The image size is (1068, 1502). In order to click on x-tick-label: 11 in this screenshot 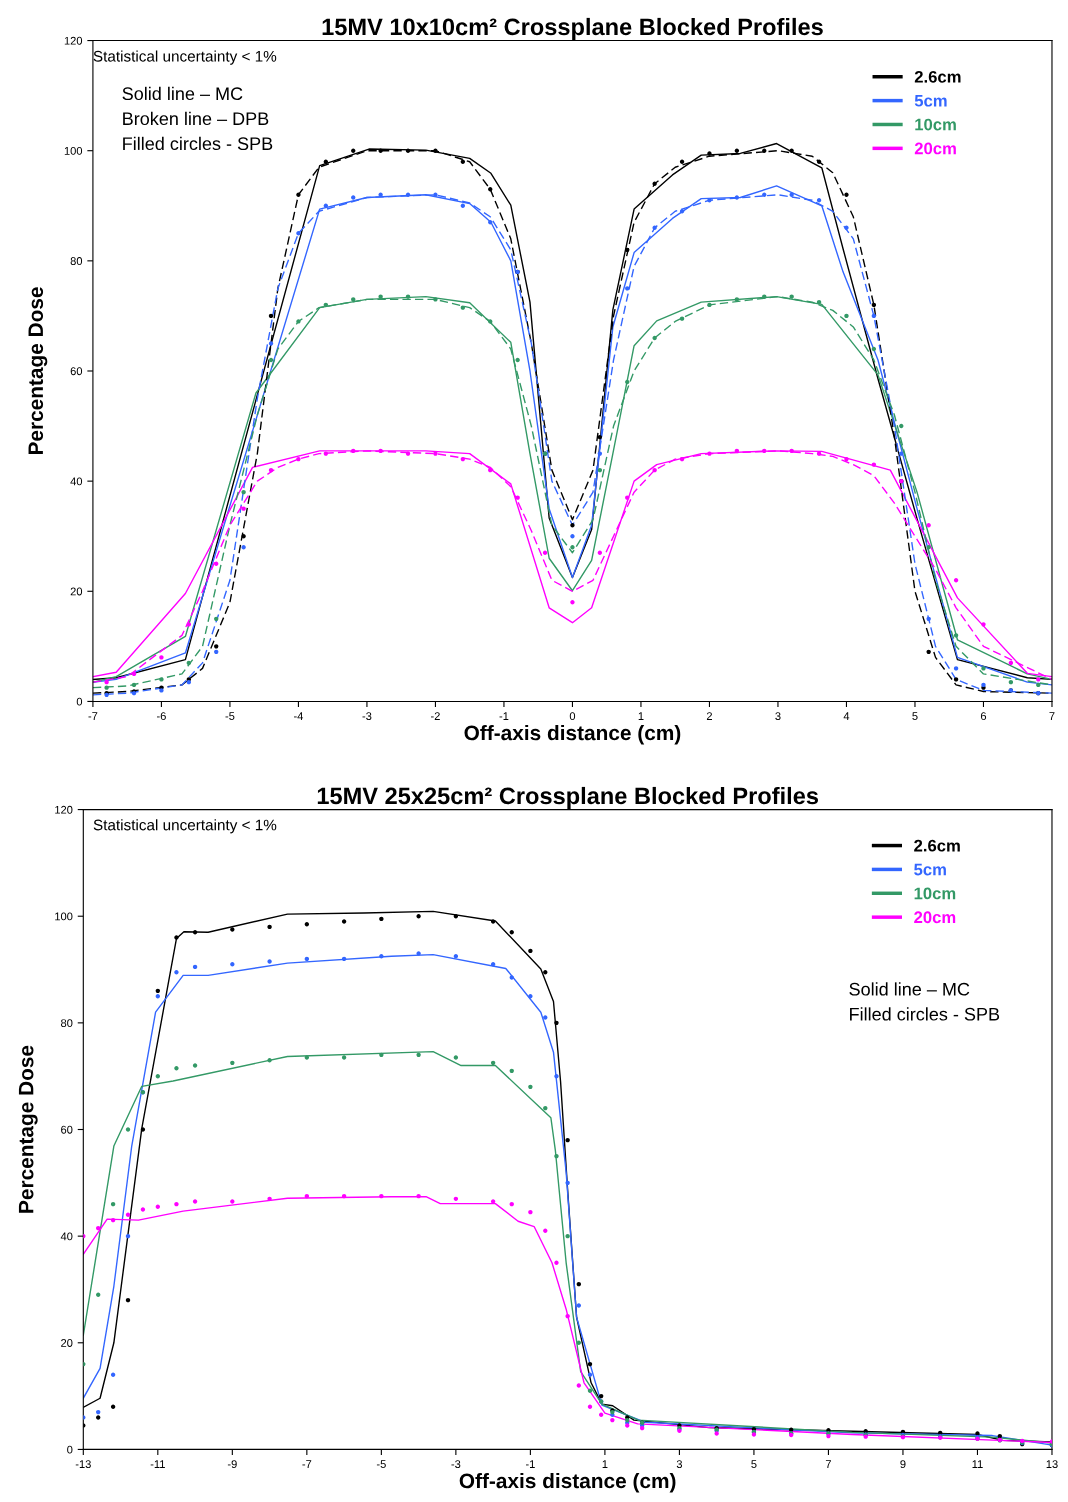, I will do `click(977, 1464)`.